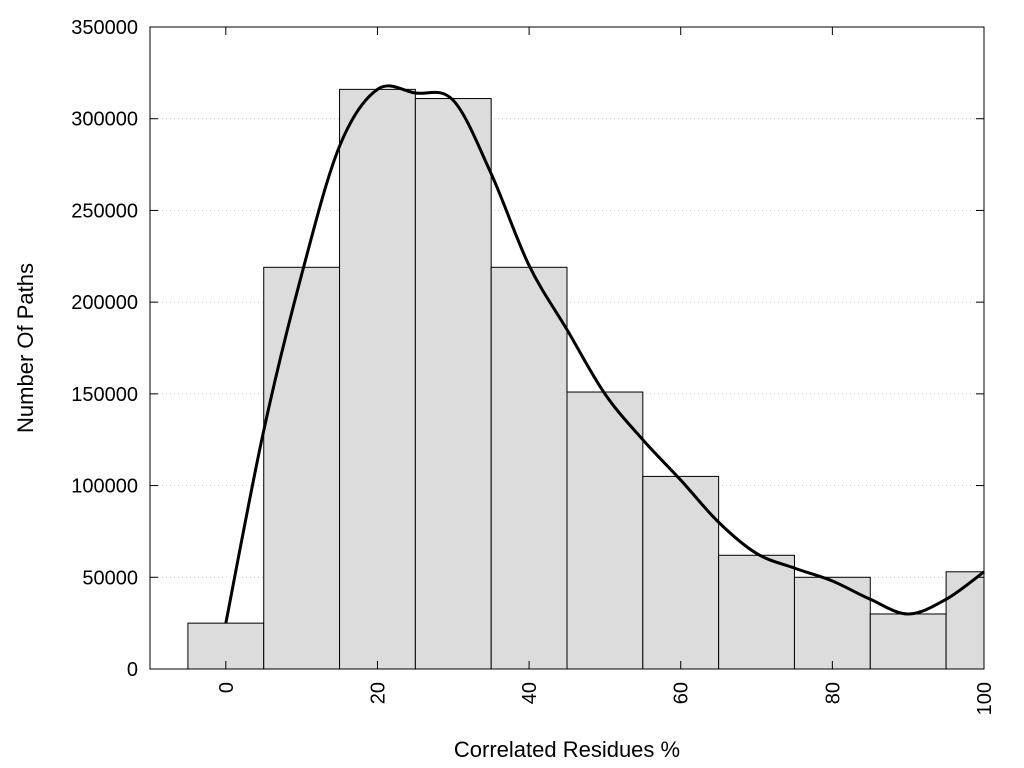 Image resolution: width=1024 pixels, height=768 pixels. Describe the element at coordinates (25, 348) in the screenshot. I see `y-axis-label: Number Of Paths` at that location.